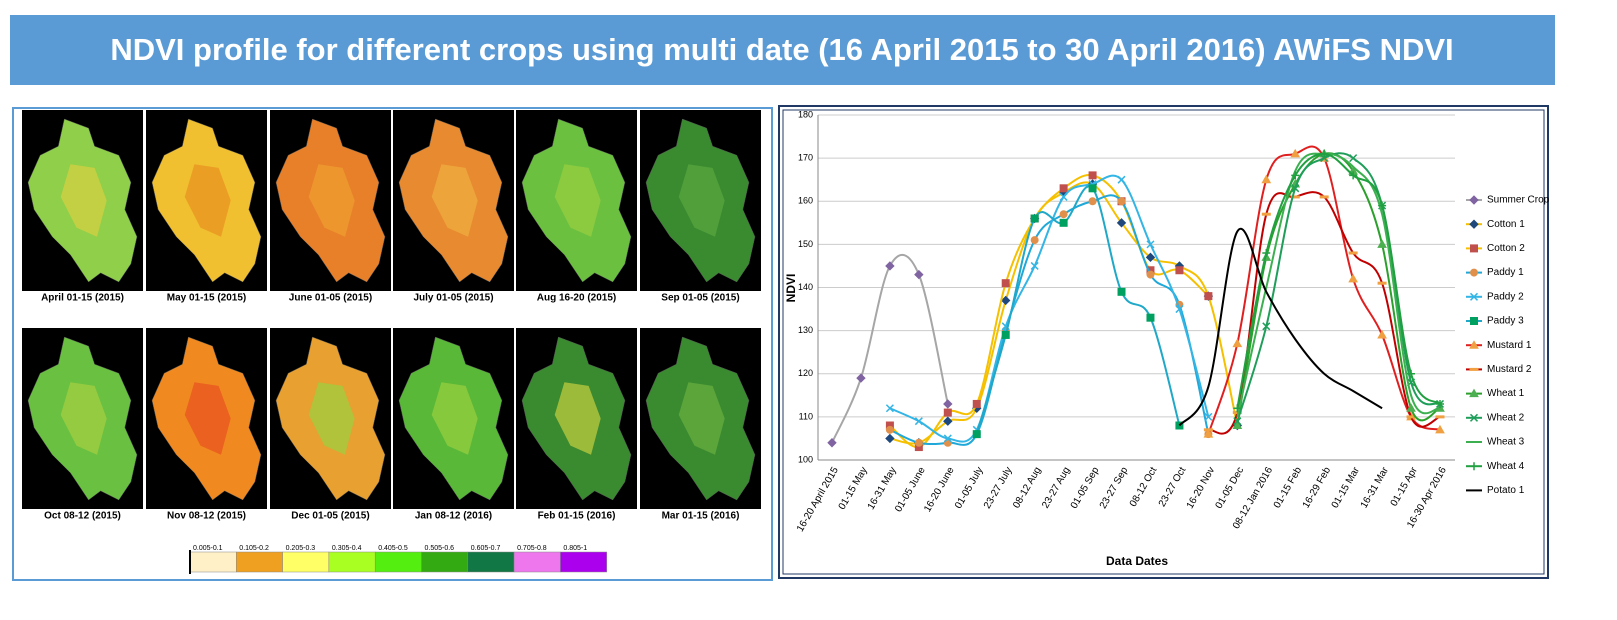 This screenshot has width=1617, height=620. I want to click on x-tick-label: 16-20 Nov, so click(1201, 487).